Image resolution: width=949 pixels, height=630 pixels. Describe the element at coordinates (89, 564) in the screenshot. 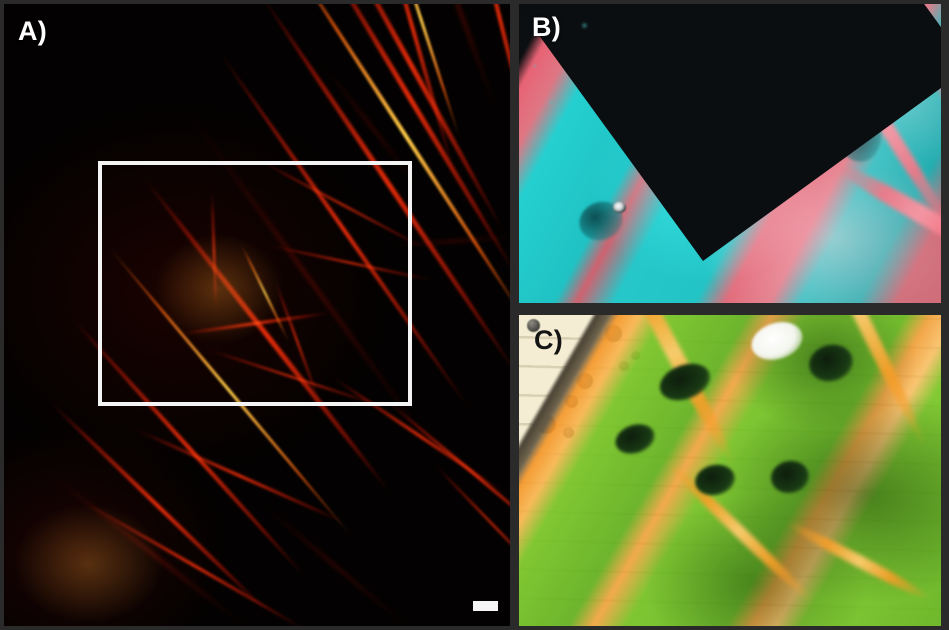

I see `fiber-glow-lower` at that location.